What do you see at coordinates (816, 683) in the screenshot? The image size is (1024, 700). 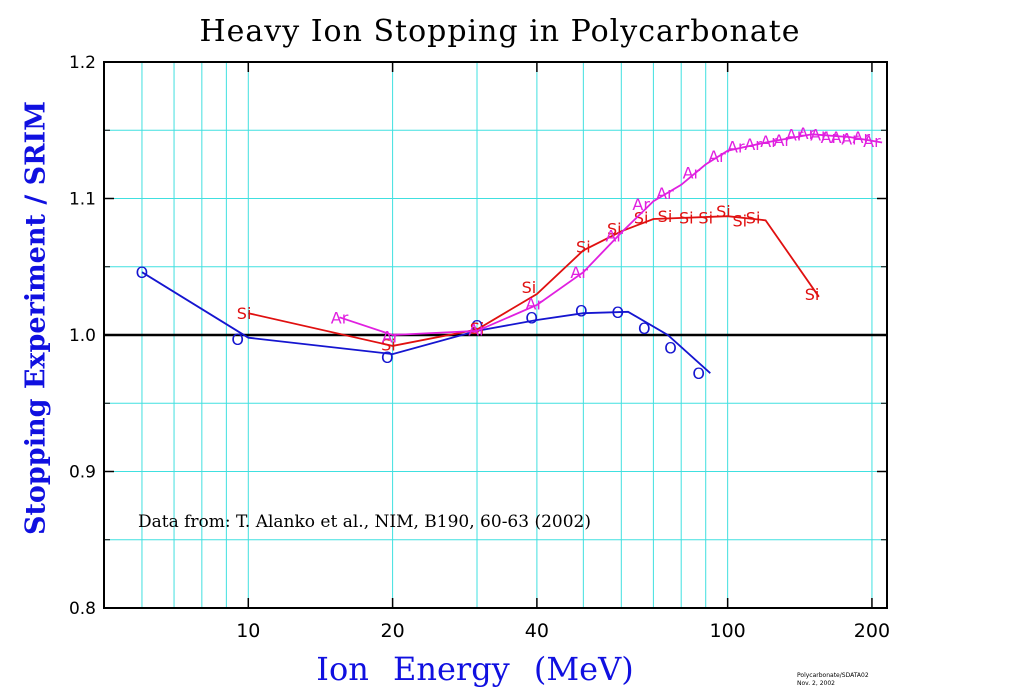 I see `credit-date: Nov. 2, 2002` at bounding box center [816, 683].